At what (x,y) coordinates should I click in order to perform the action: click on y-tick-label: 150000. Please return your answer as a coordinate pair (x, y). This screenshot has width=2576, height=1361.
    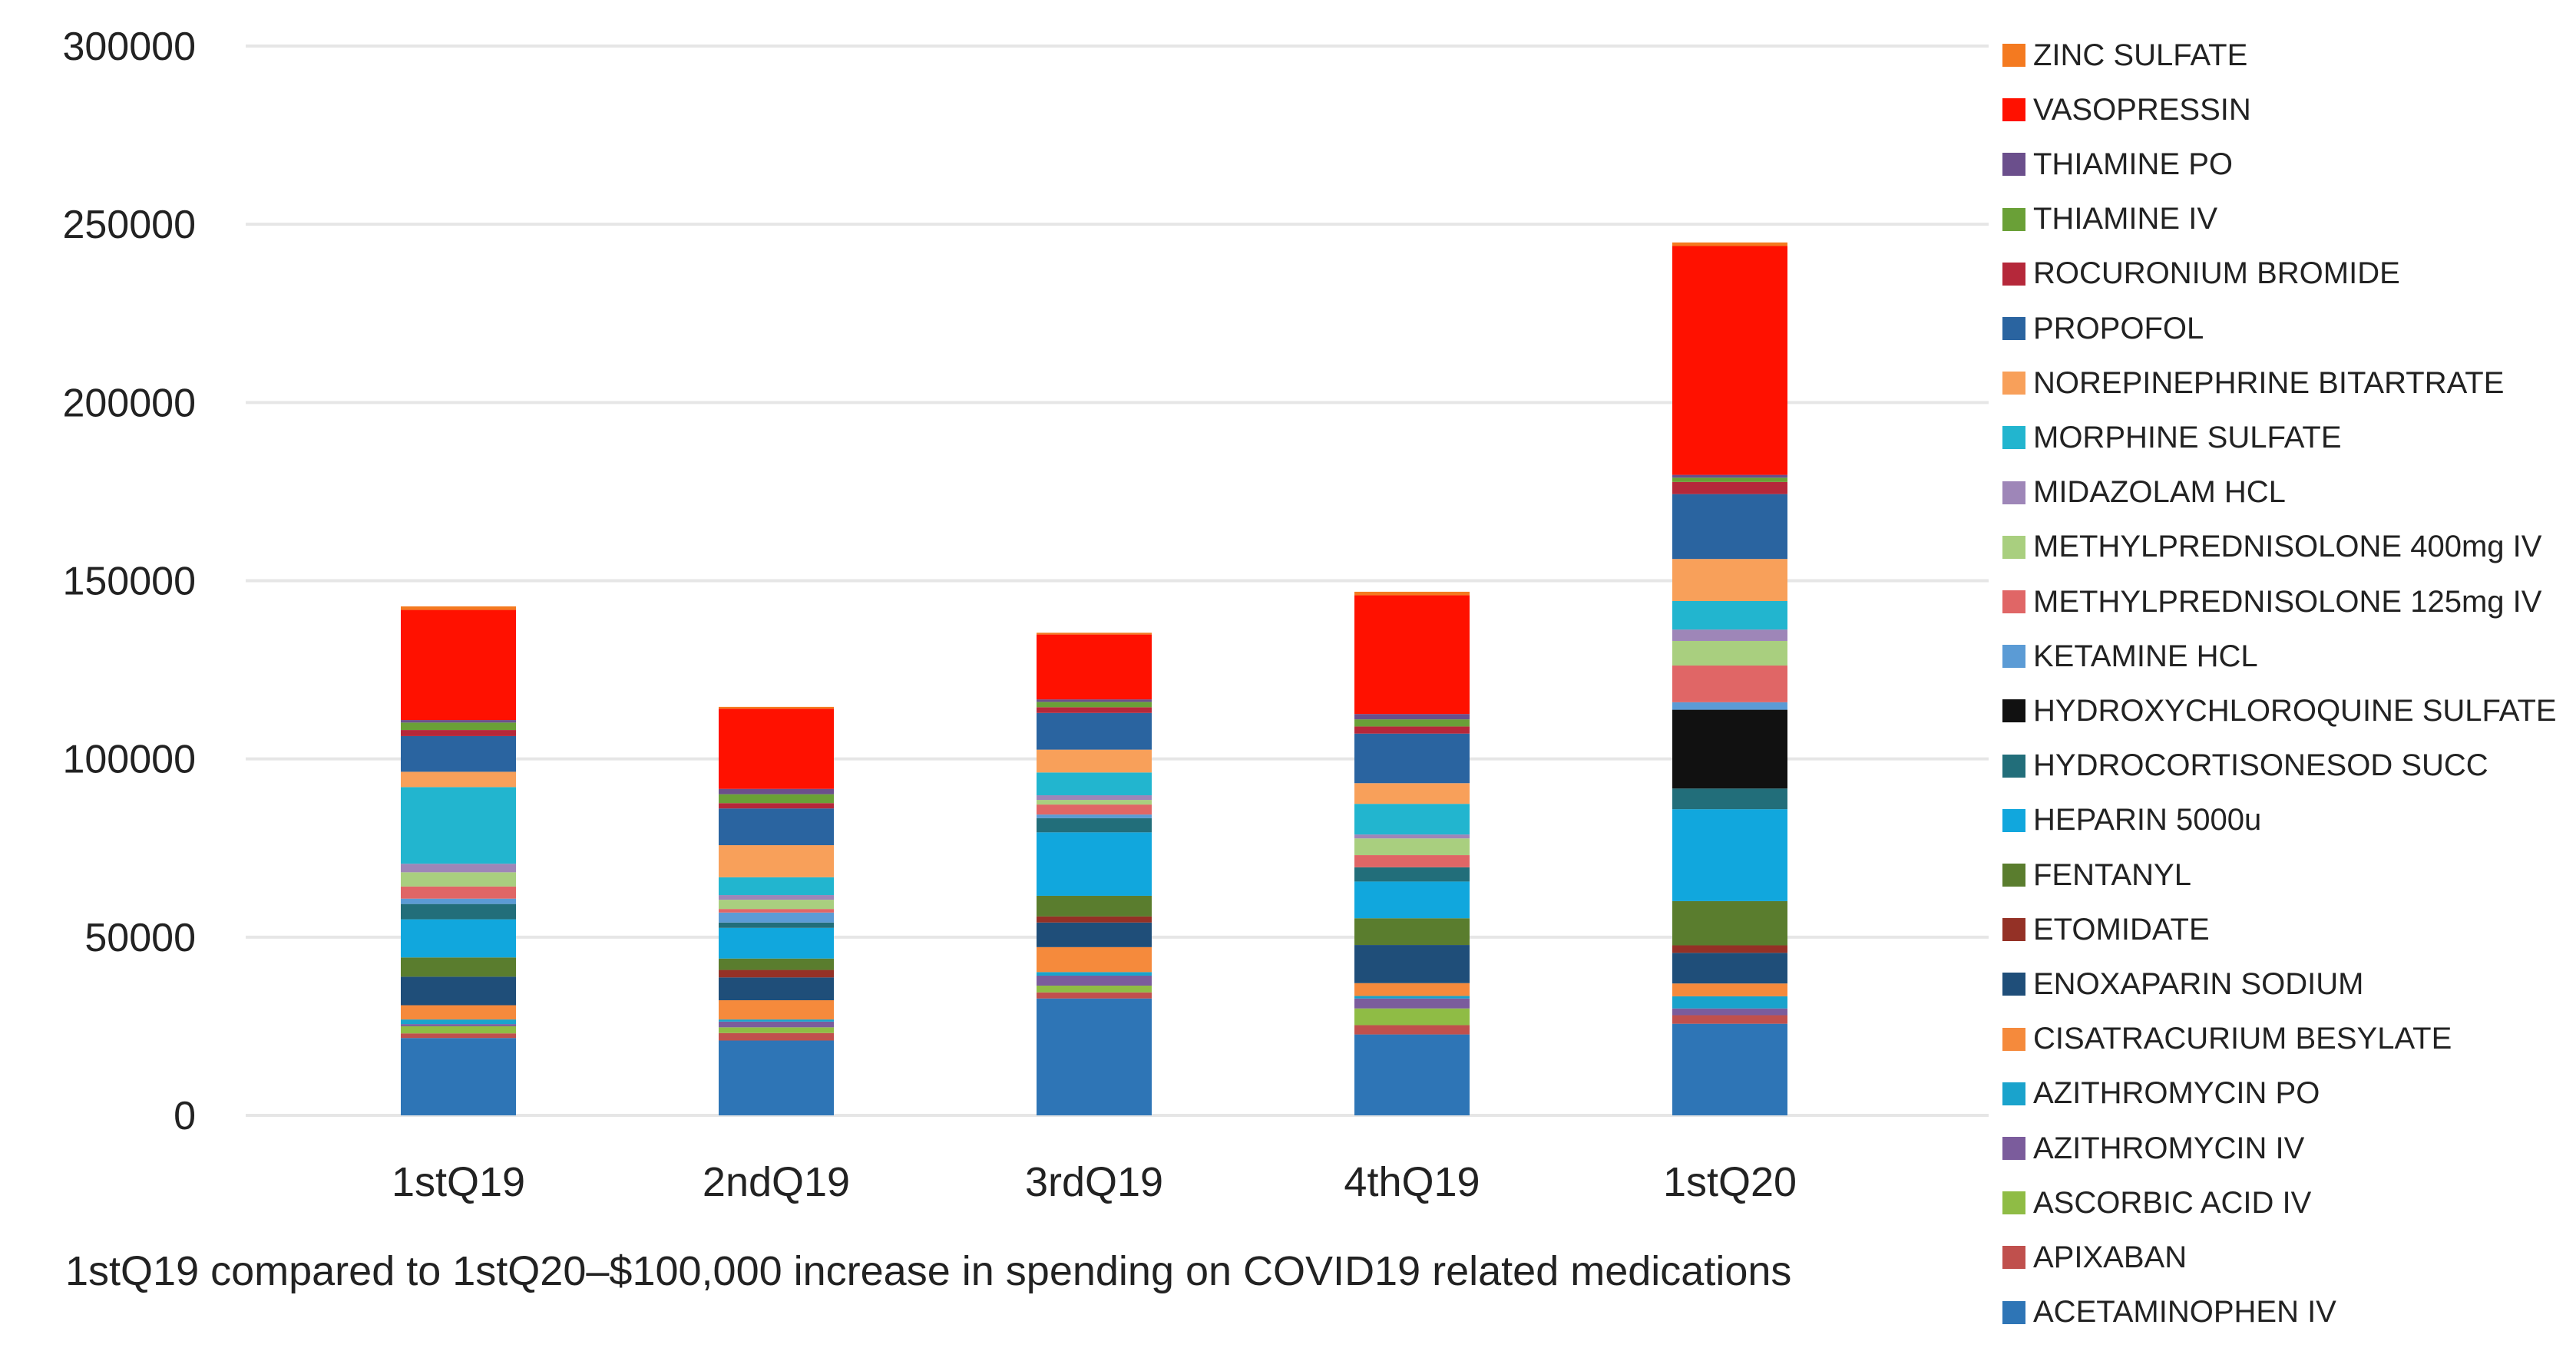
    Looking at the image, I should click on (129, 582).